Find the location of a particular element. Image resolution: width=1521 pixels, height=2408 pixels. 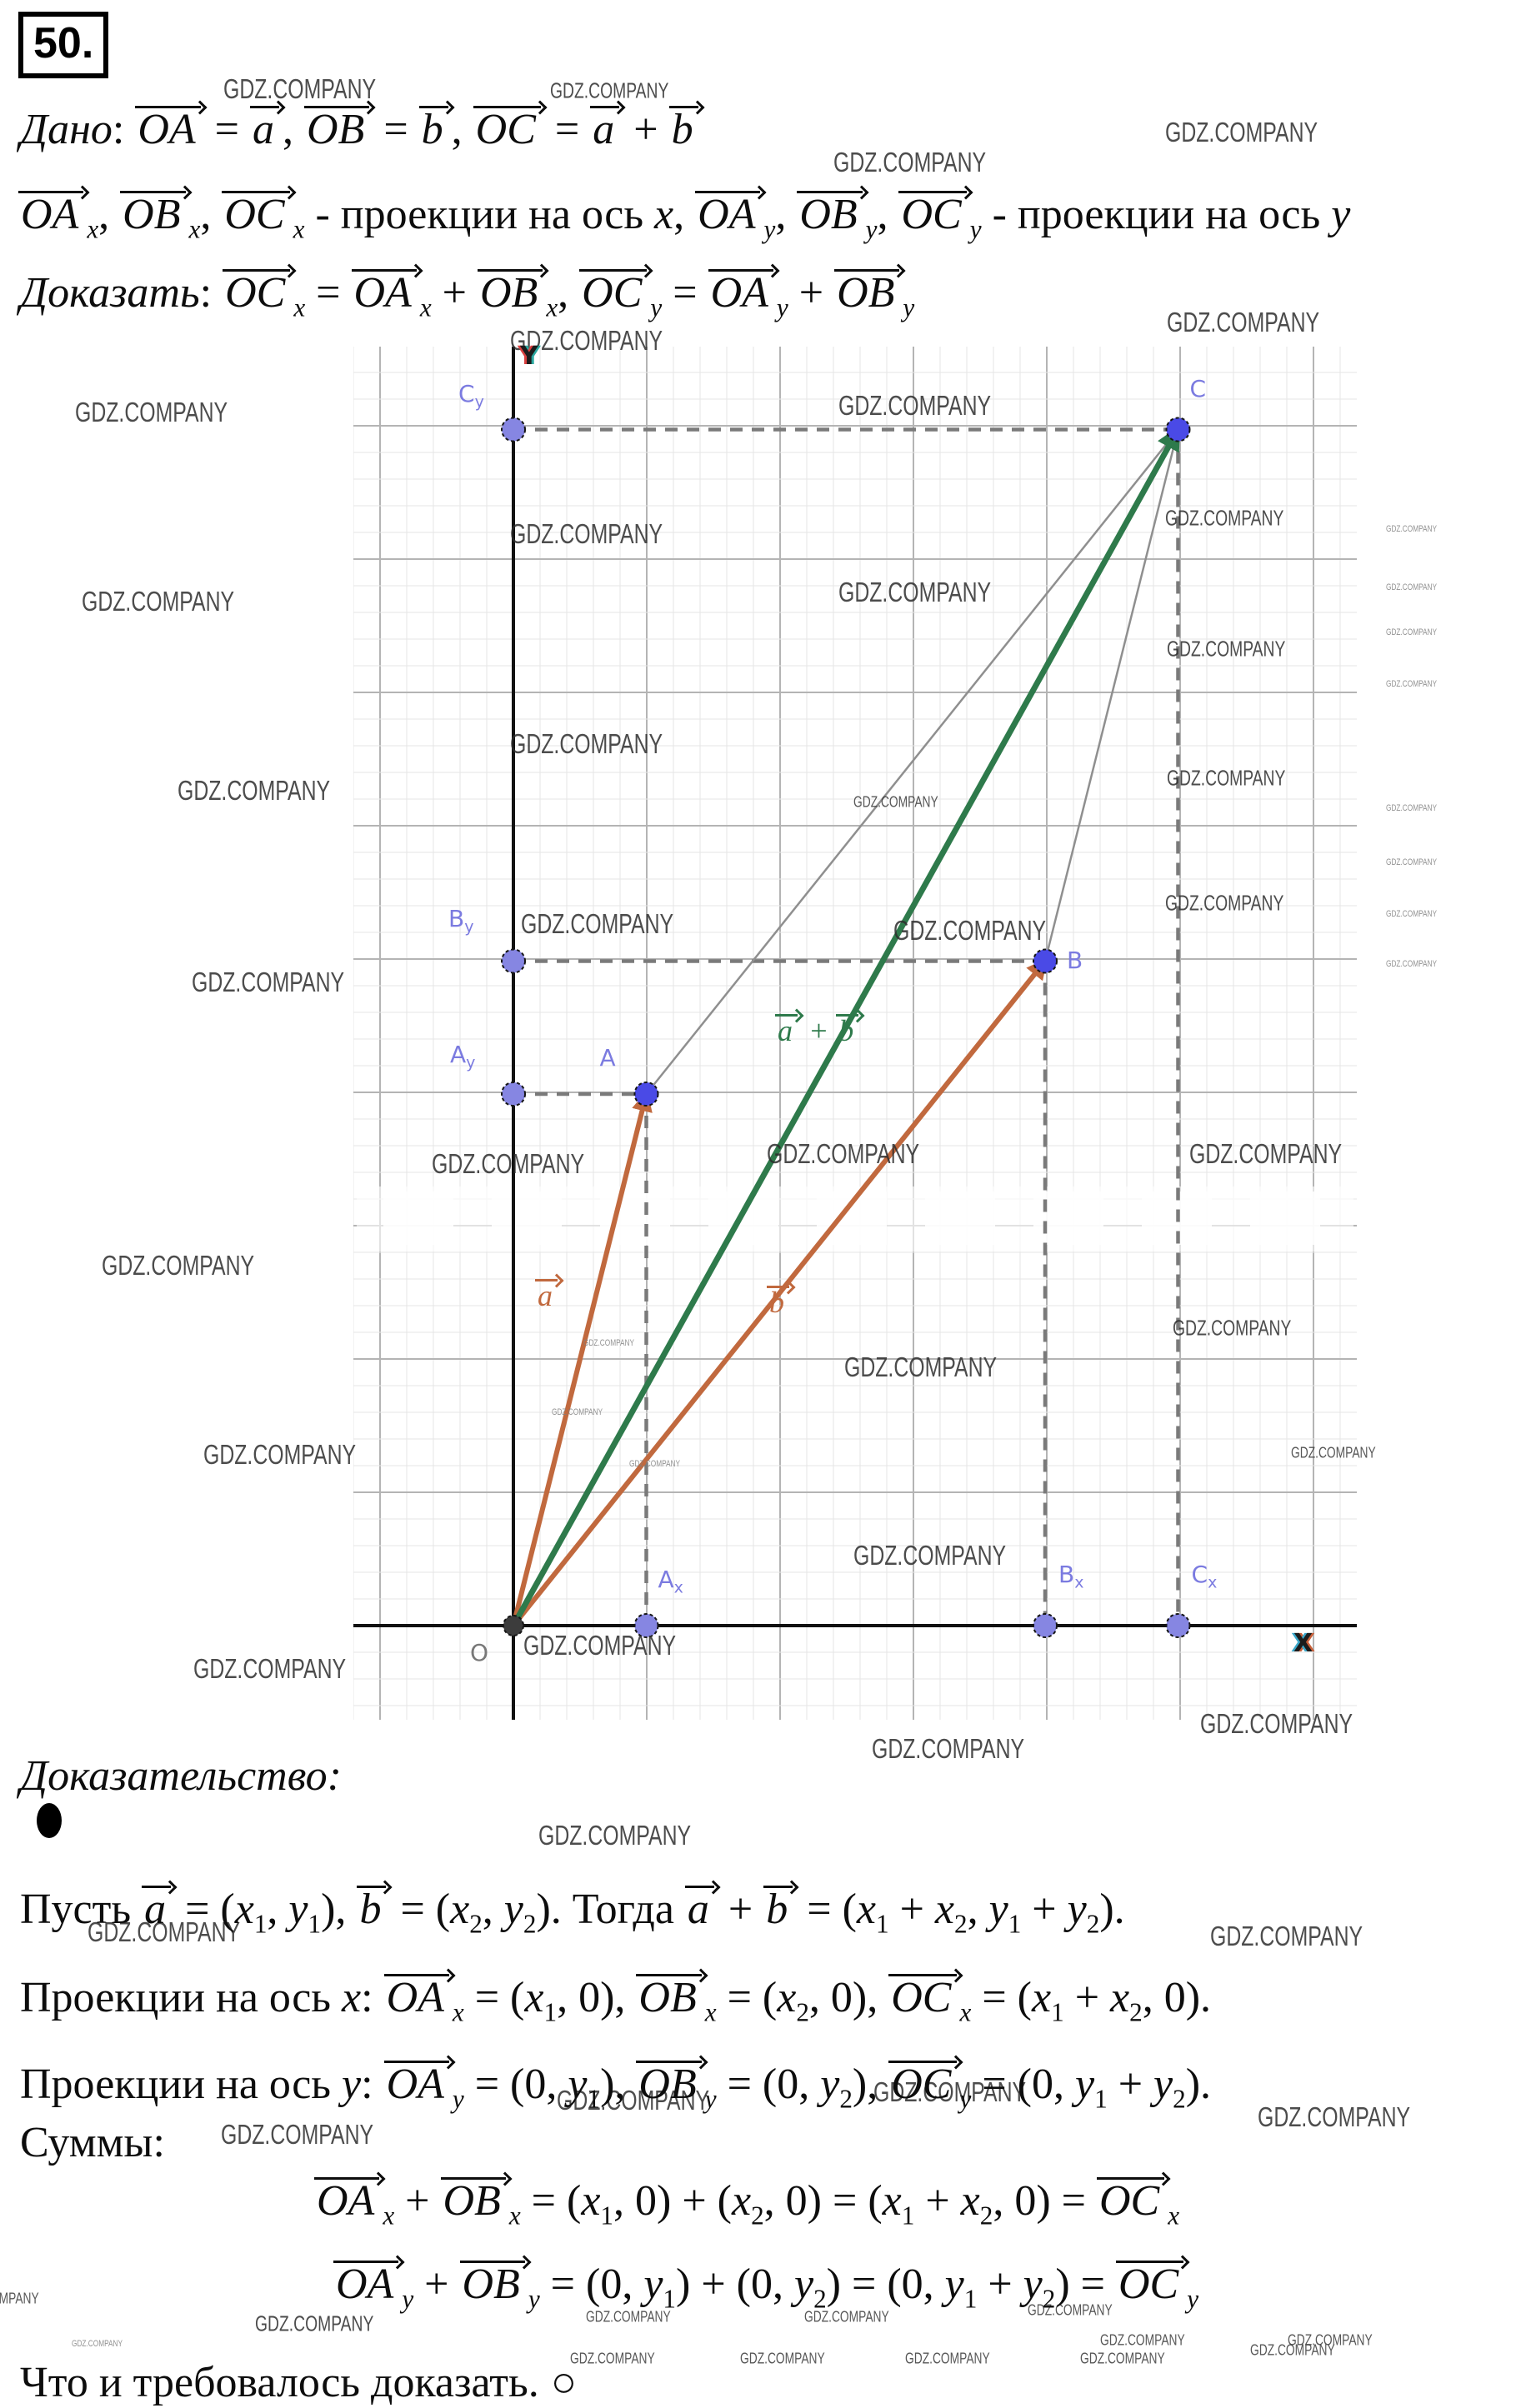

vector-symbol: OB is located at coordinates (338, 129).